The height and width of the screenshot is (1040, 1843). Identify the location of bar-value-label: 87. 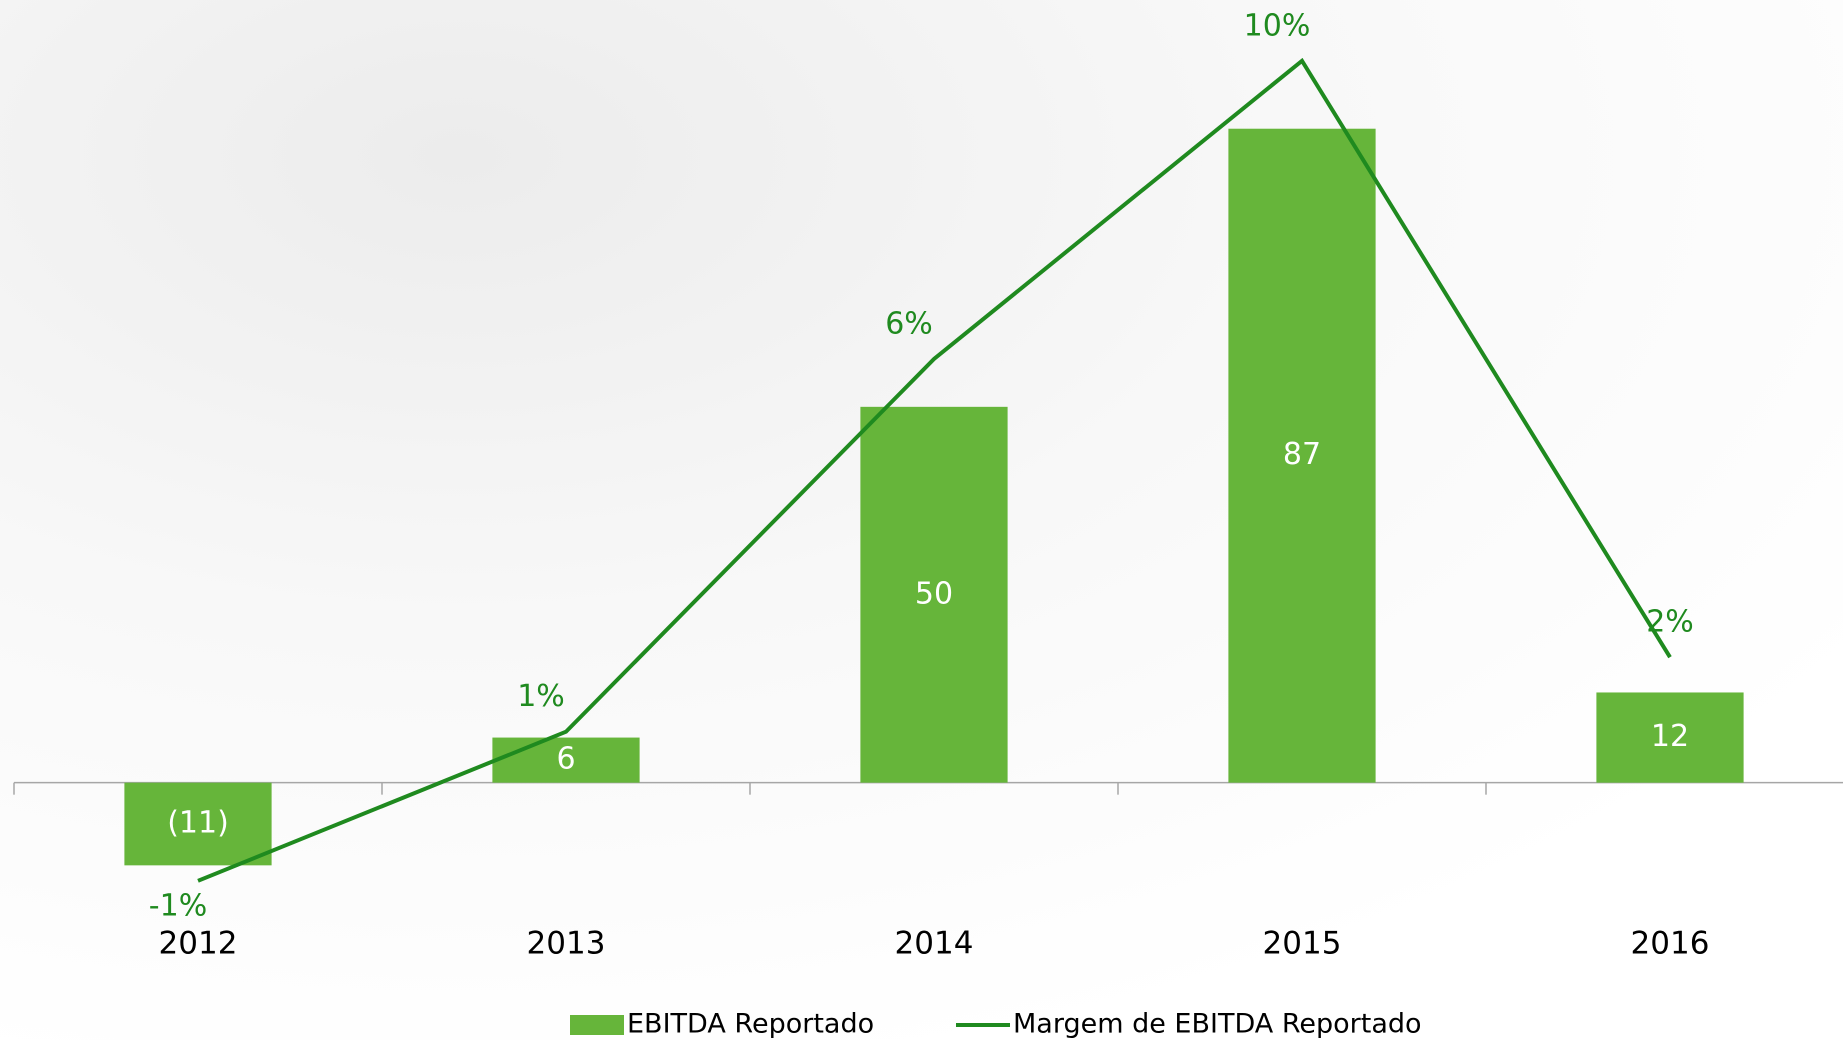
(1302, 454).